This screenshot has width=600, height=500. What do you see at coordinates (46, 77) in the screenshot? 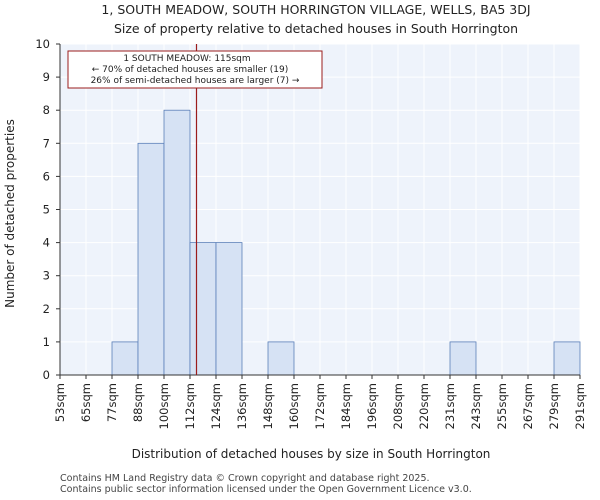
I see `y-tick-label: 9` at bounding box center [46, 77].